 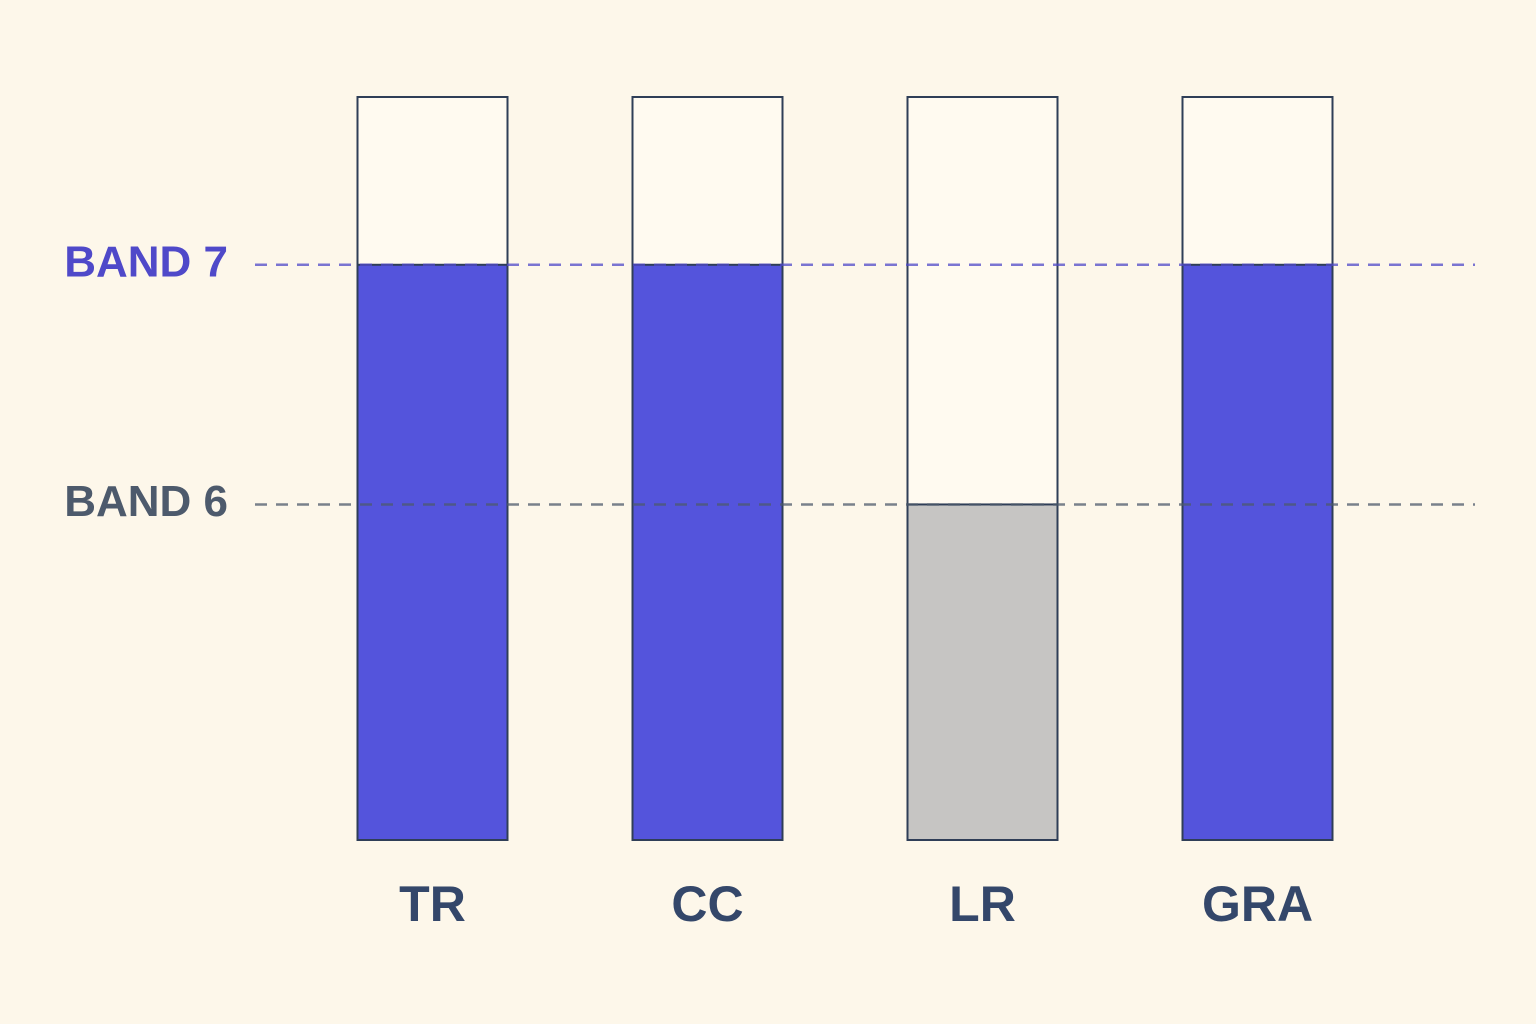 I want to click on x-tick-label: LR, so click(x=982, y=904).